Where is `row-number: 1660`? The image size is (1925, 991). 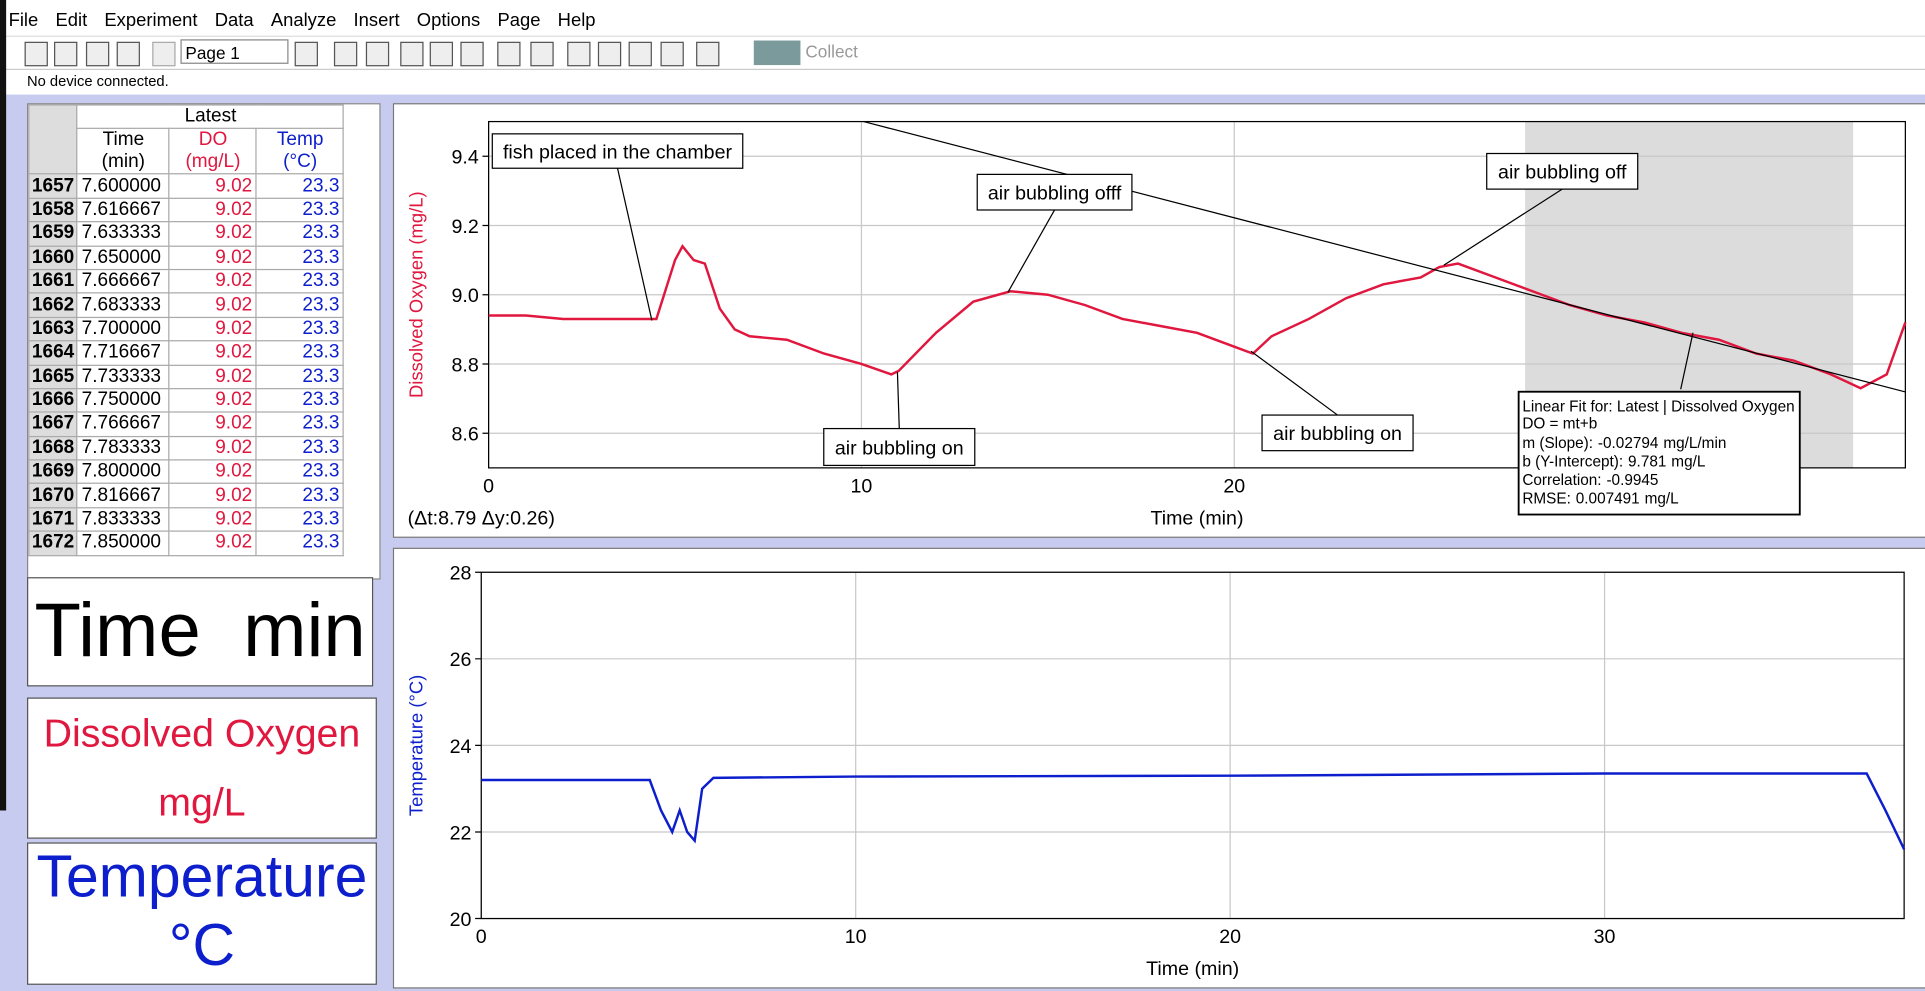
row-number: 1660 is located at coordinates (53, 258).